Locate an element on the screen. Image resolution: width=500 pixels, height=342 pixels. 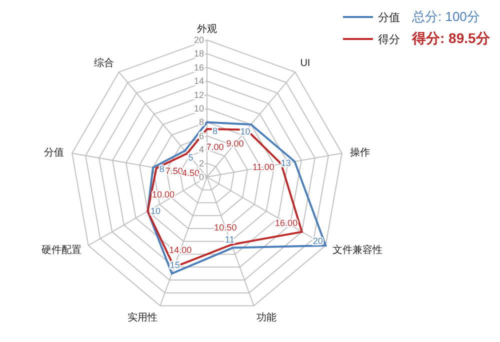
legend-label: 分值 is located at coordinates (389, 17).